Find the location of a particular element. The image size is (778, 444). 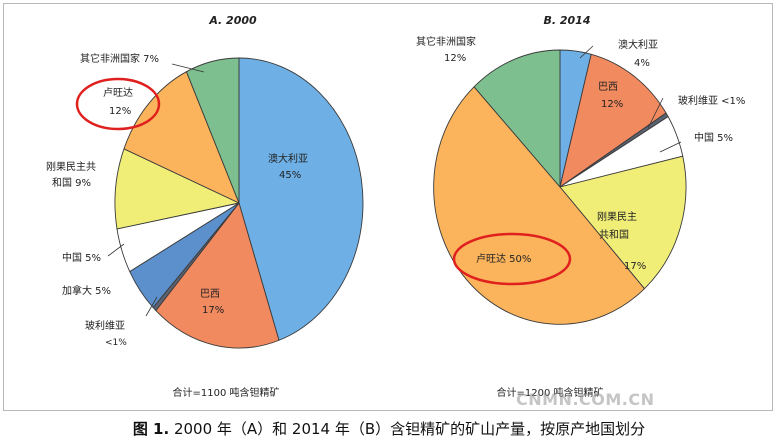

label-other-b: 其它非洲国家 is located at coordinates (446, 41).